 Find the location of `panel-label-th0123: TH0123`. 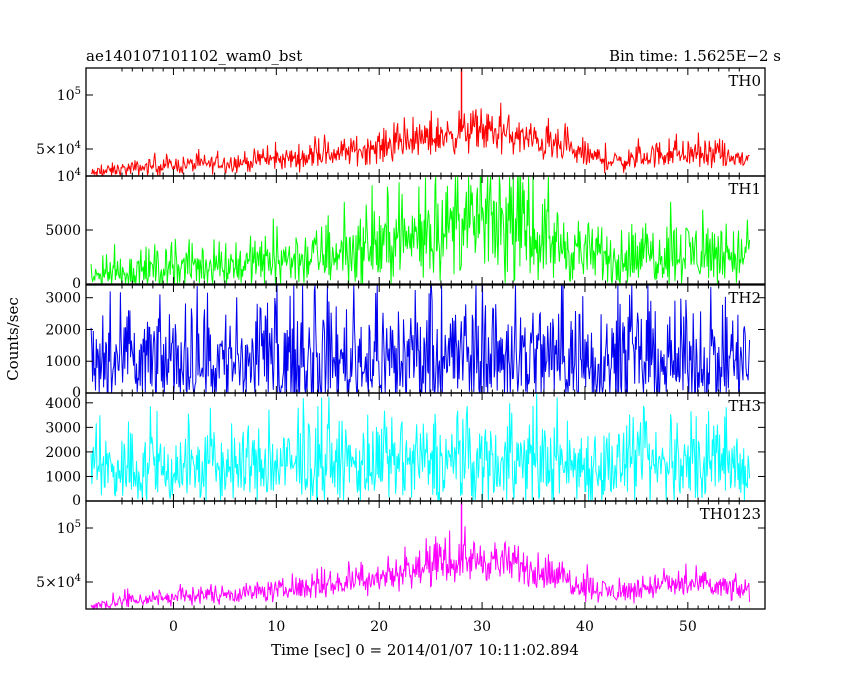

panel-label-th0123: TH0123 is located at coordinates (730, 514).